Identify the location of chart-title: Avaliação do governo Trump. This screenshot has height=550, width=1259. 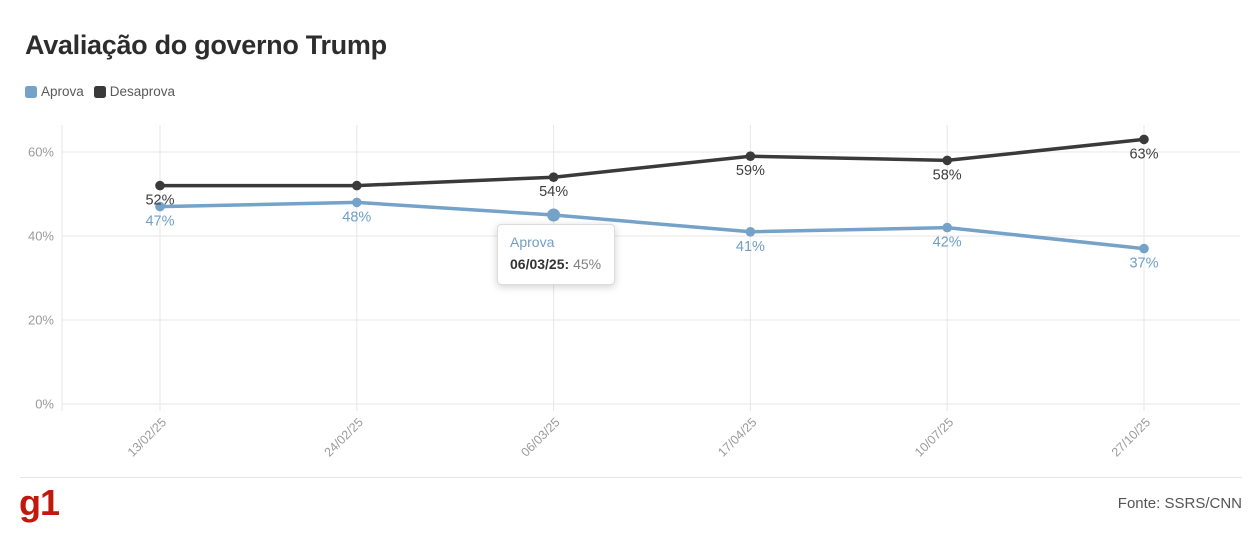
(206, 45).